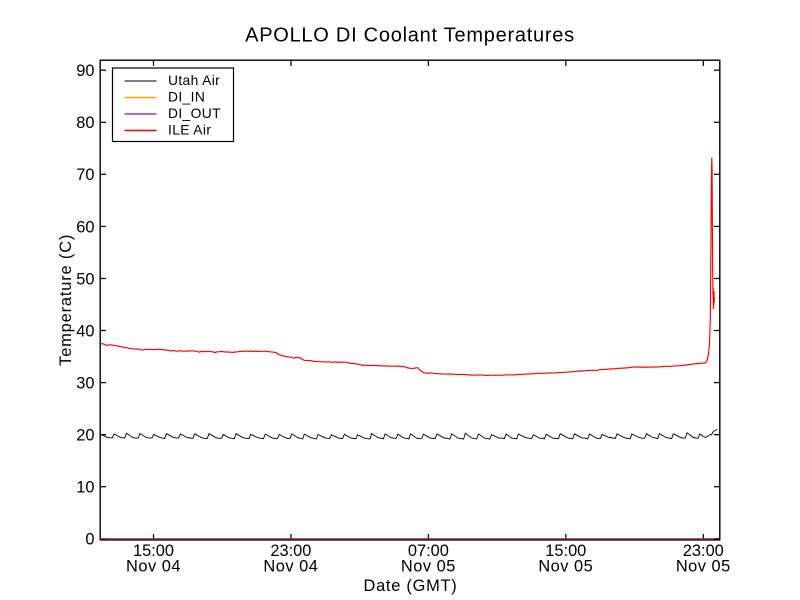  I want to click on svg-text: 07:00, so click(428, 551).